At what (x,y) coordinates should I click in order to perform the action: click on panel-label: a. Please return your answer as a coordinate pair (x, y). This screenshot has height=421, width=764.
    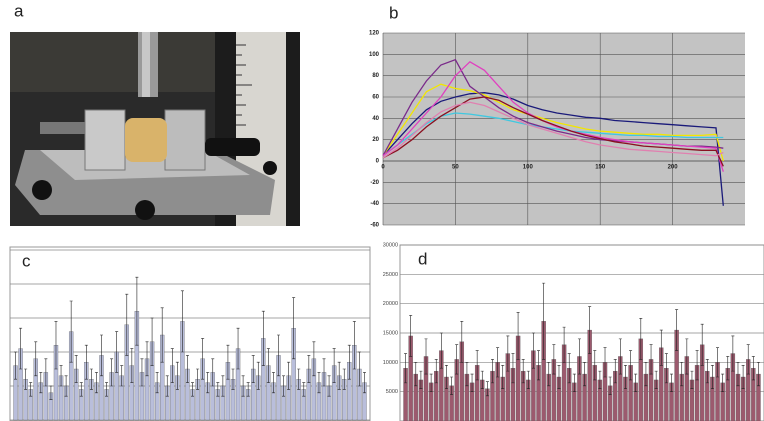
    Looking at the image, I should click on (19, 10).